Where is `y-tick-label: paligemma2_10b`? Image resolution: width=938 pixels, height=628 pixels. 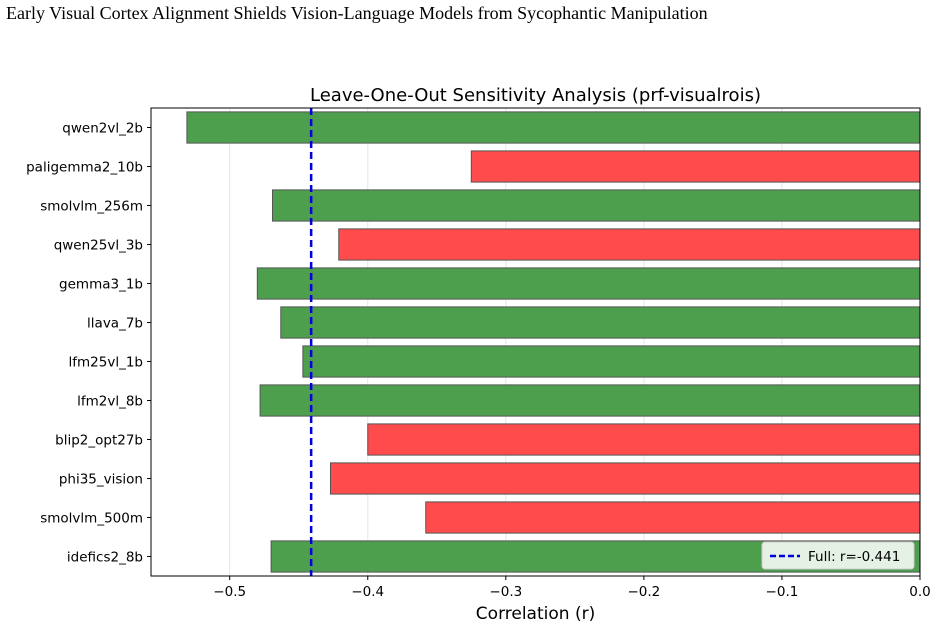 y-tick-label: paligemma2_10b is located at coordinates (84, 168).